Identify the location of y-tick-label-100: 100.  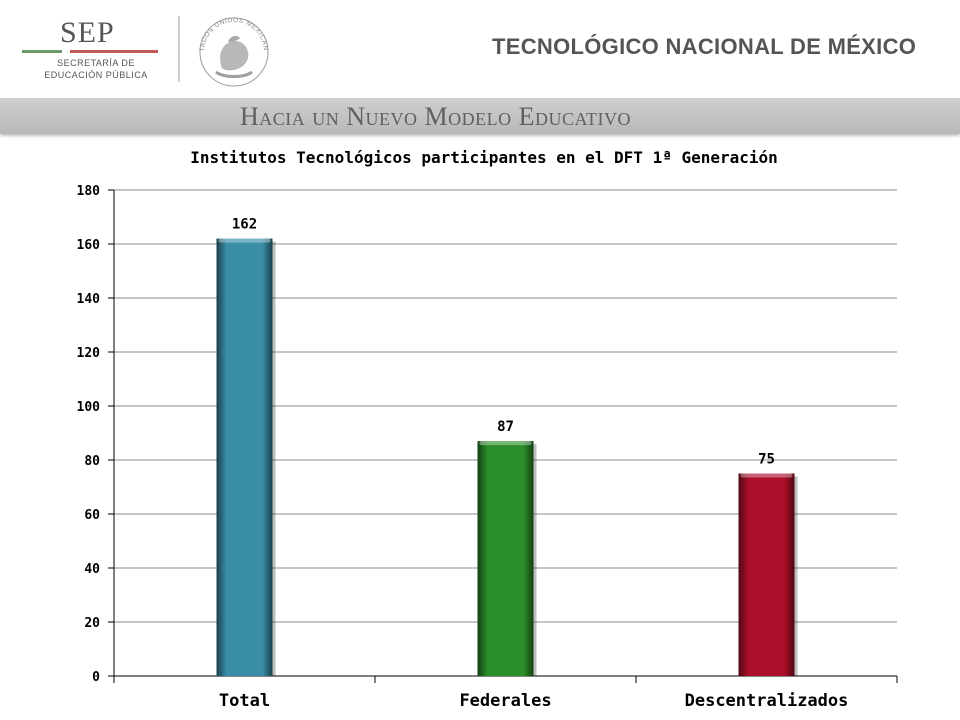
(89, 407).